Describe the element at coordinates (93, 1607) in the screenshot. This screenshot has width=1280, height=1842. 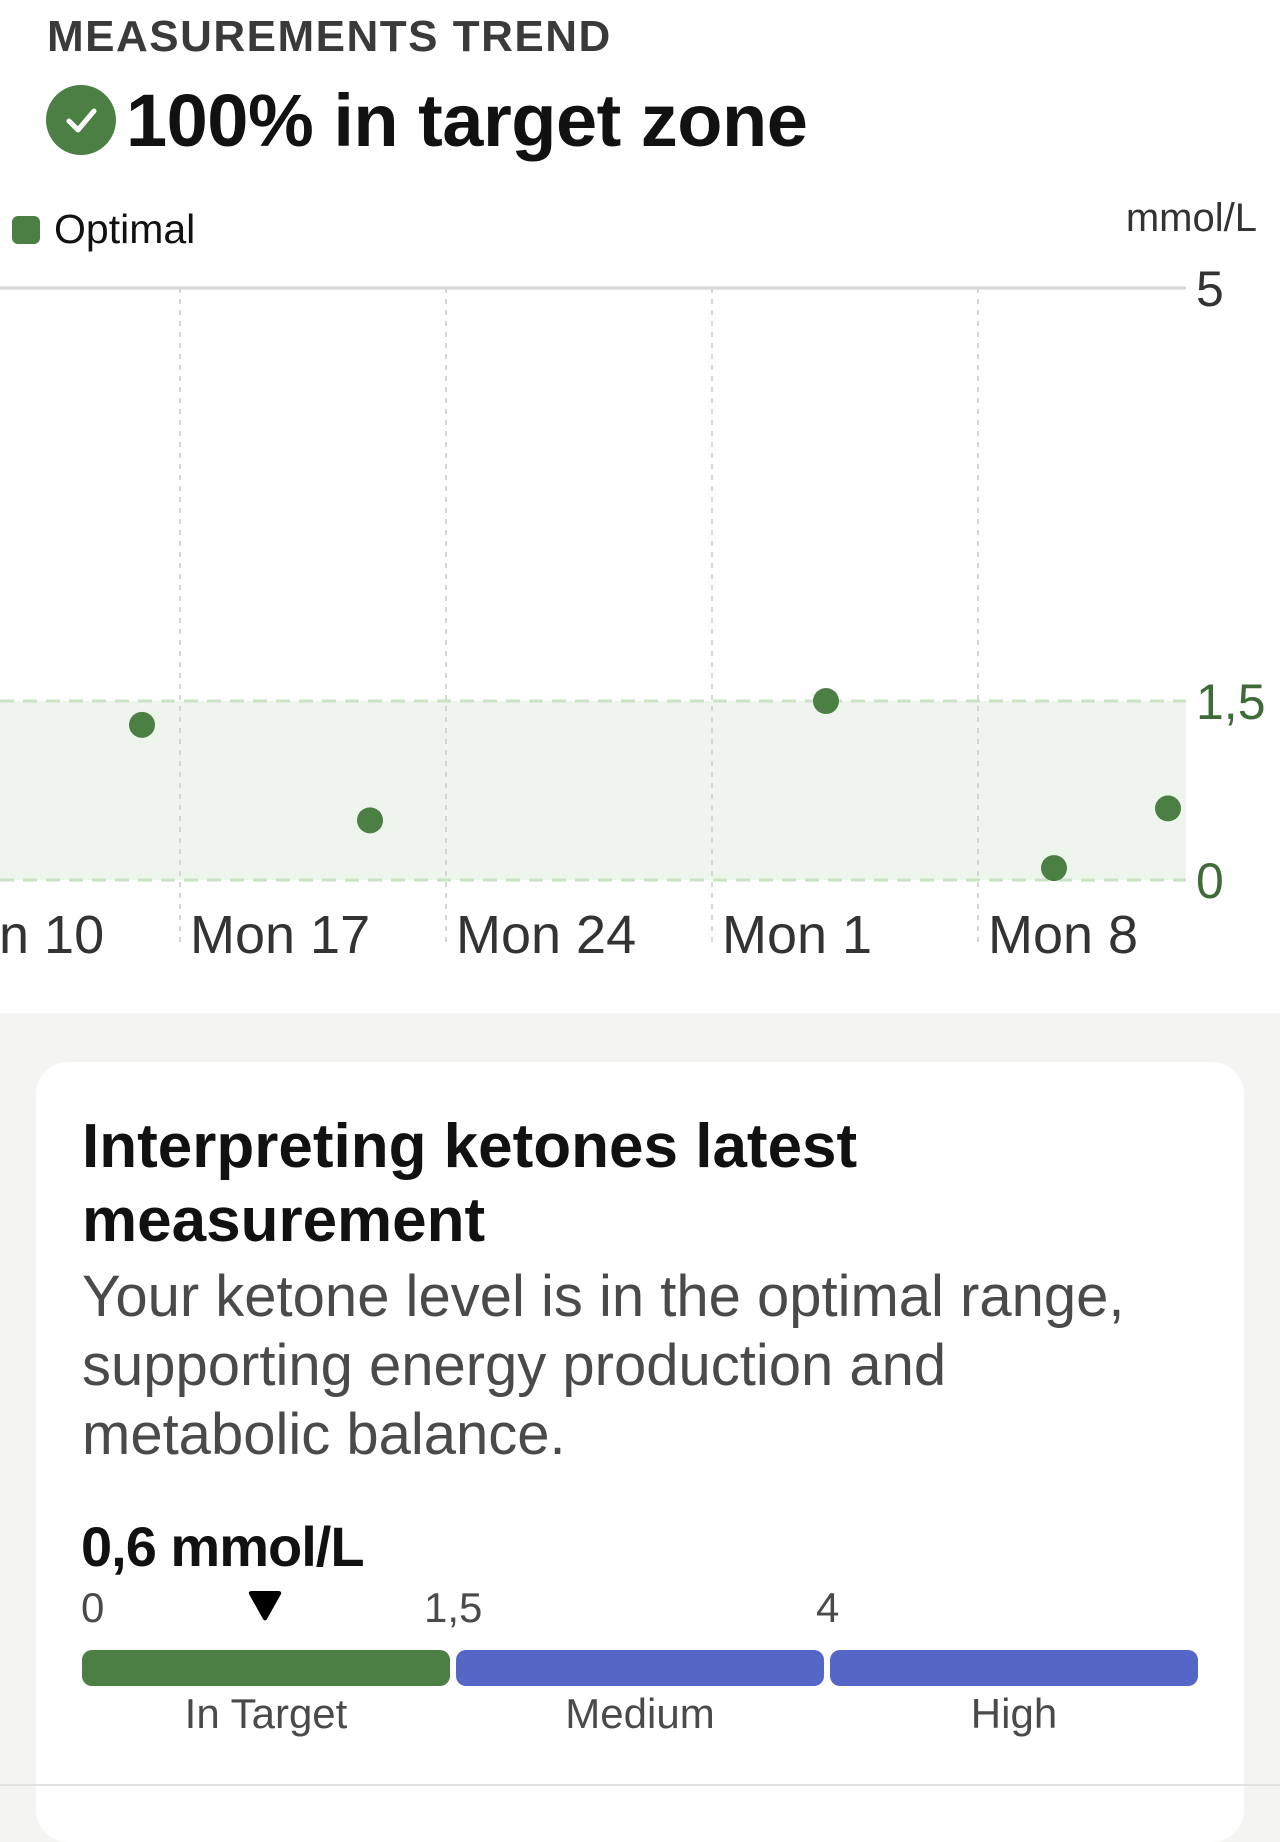
I see `scale-tick-0: 0` at that location.